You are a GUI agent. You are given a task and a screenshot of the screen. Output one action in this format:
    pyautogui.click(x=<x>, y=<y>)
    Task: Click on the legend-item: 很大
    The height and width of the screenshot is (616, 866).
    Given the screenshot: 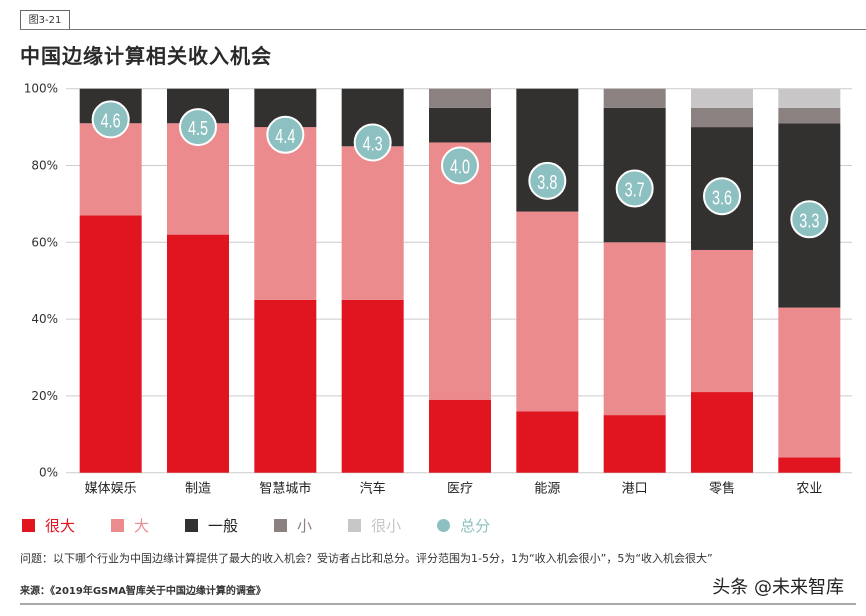 What is the action you would take?
    pyautogui.click(x=48, y=525)
    